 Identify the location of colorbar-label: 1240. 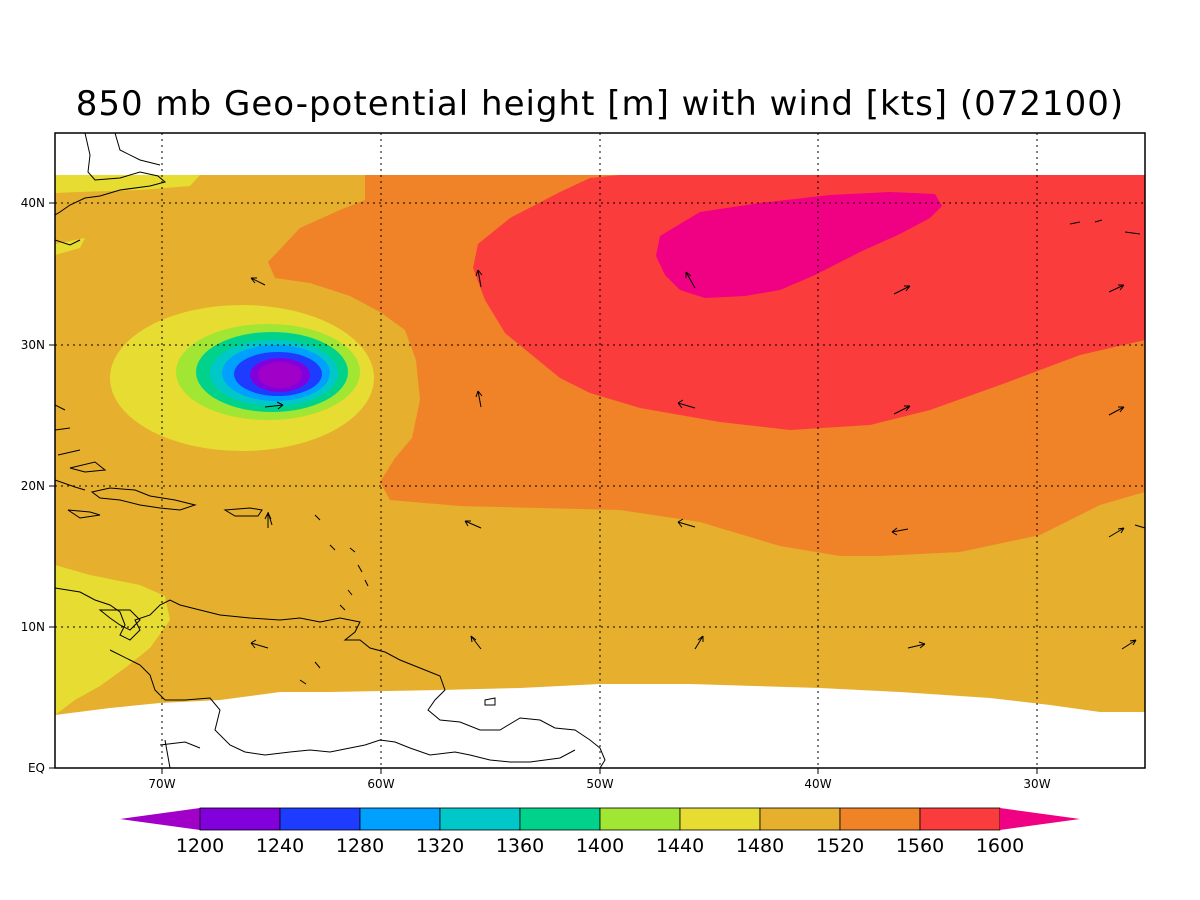
(280, 846).